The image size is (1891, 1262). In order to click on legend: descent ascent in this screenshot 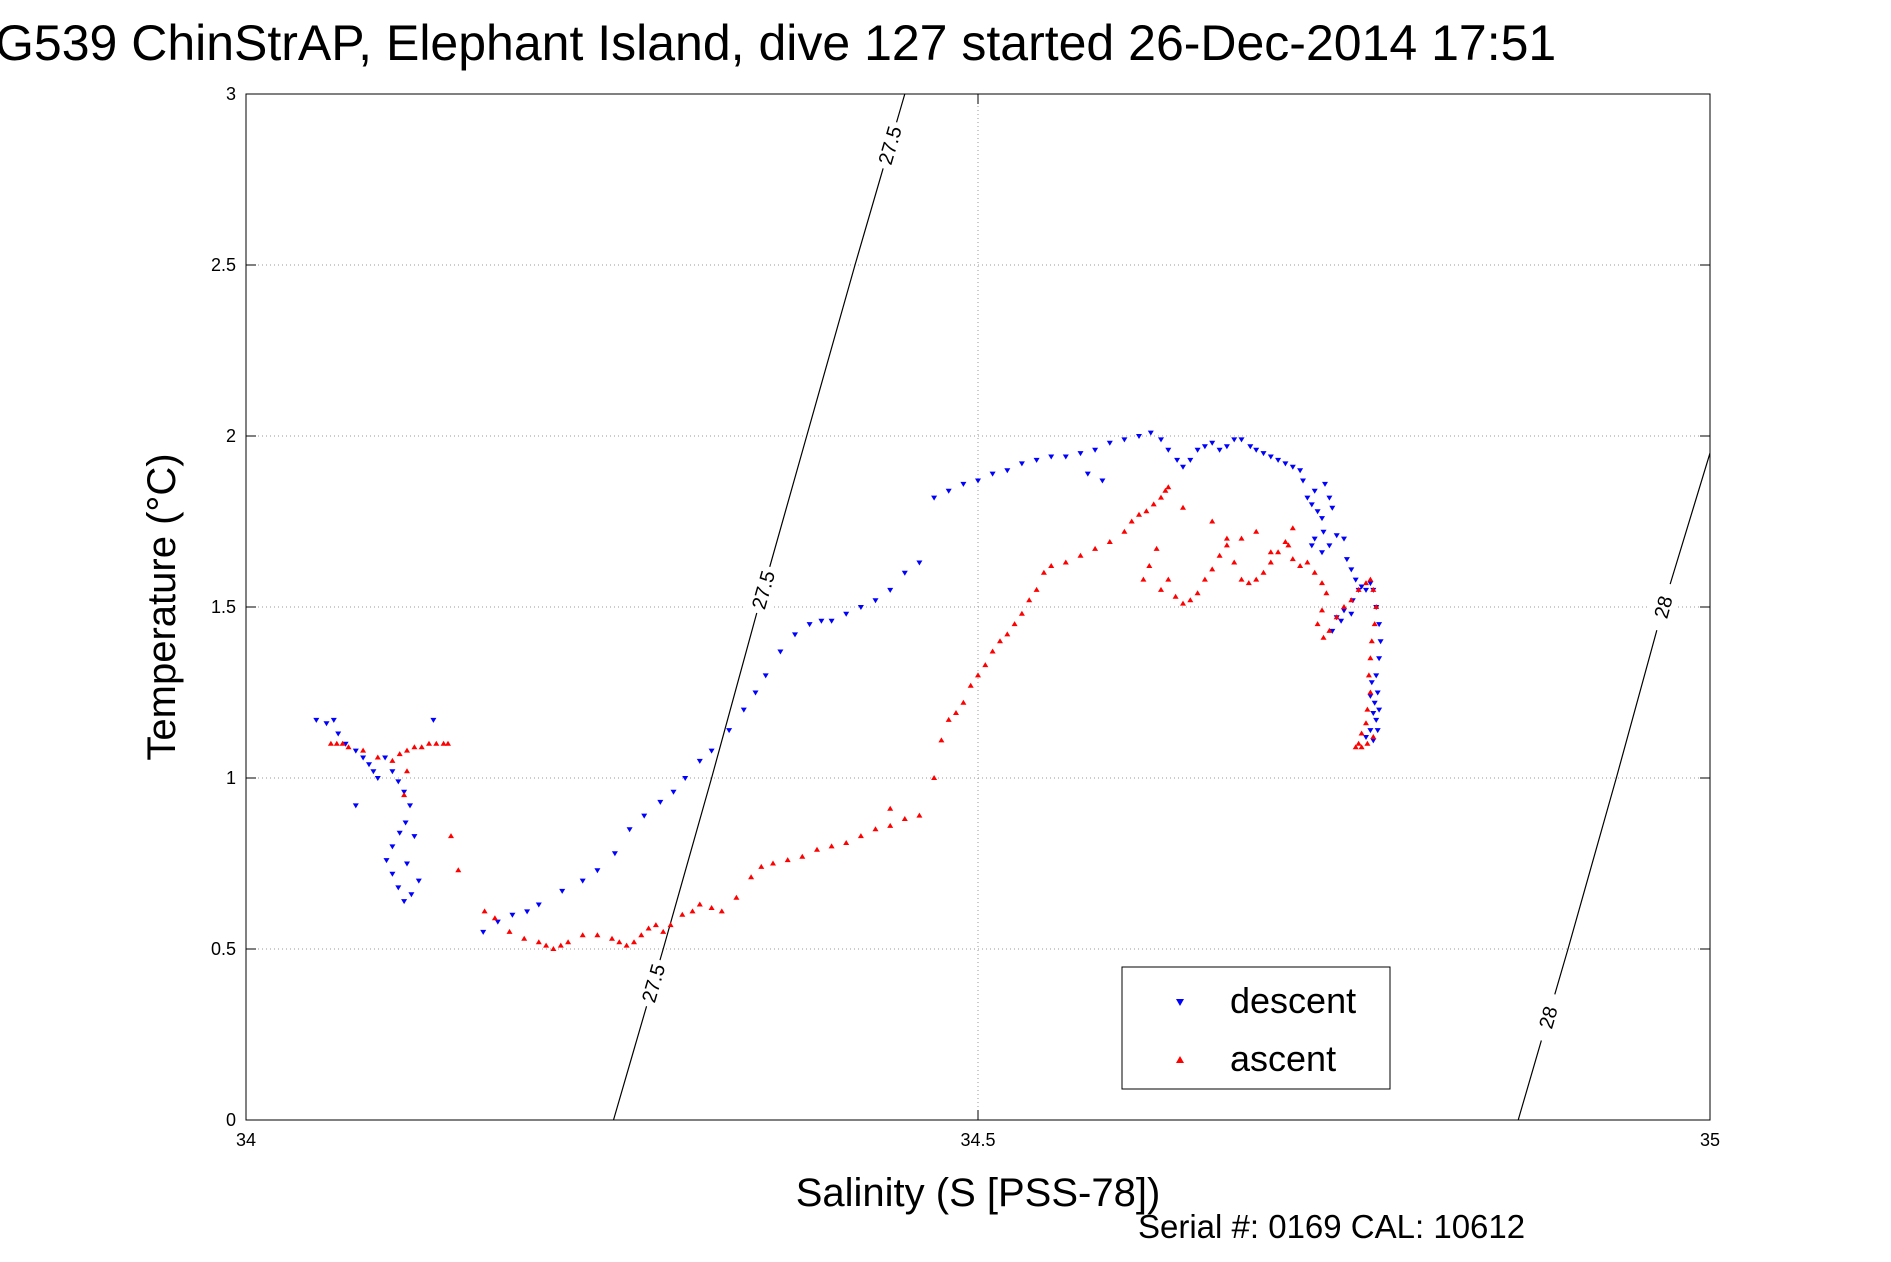, I will do `click(1256, 1028)`.